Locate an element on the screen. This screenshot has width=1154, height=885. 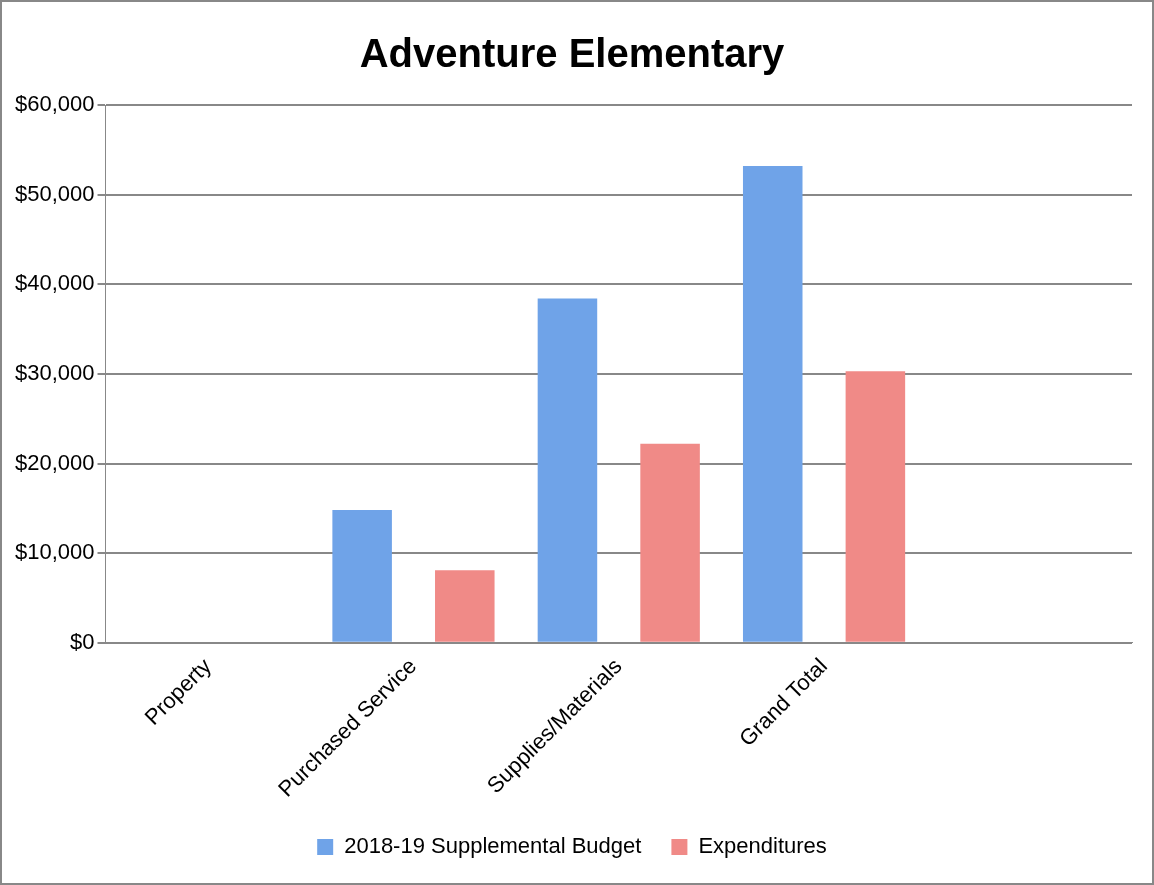
legend-label: Expenditures is located at coordinates (762, 846).